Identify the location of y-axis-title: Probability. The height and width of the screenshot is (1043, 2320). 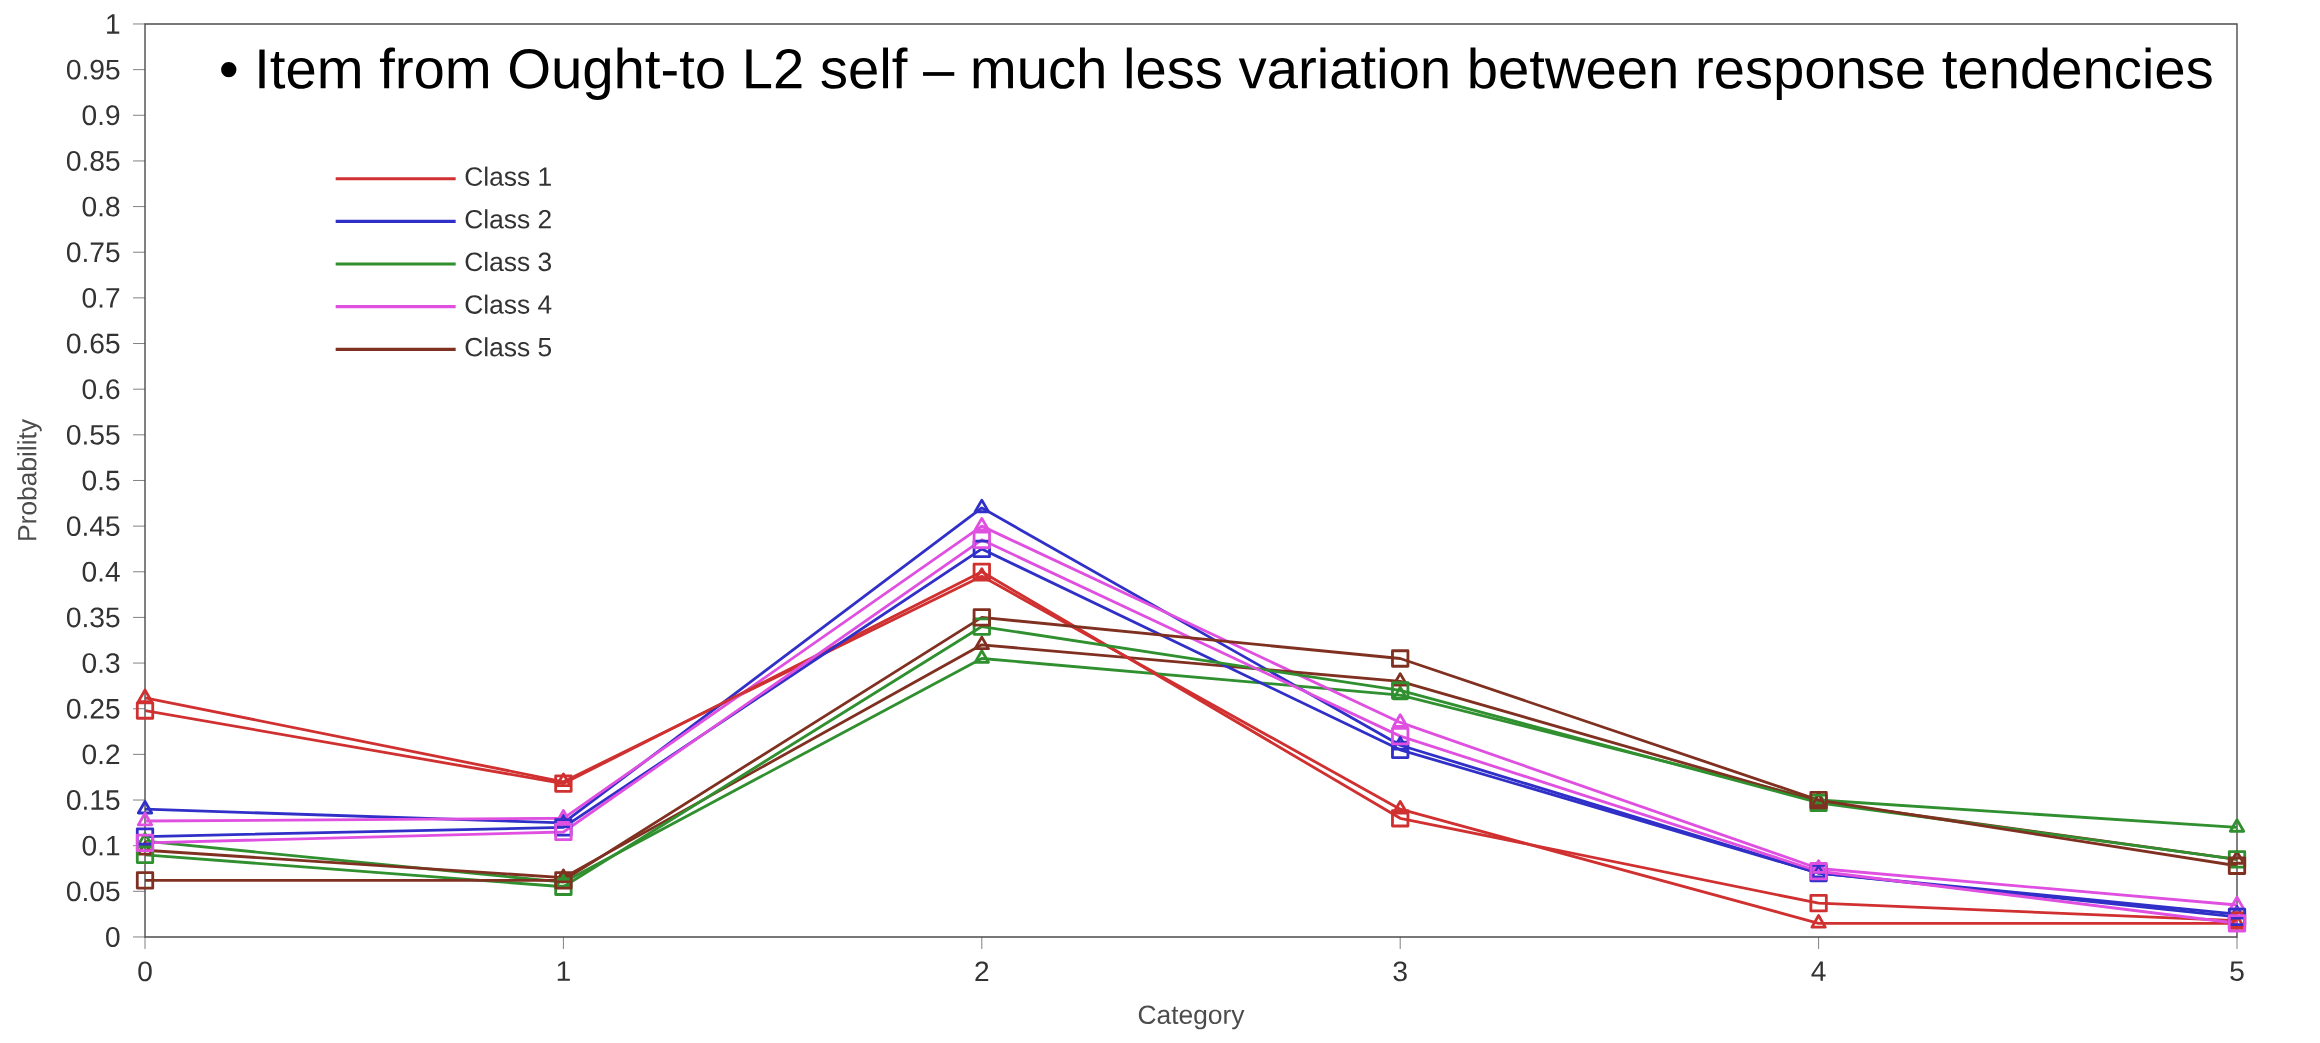
(29, 479).